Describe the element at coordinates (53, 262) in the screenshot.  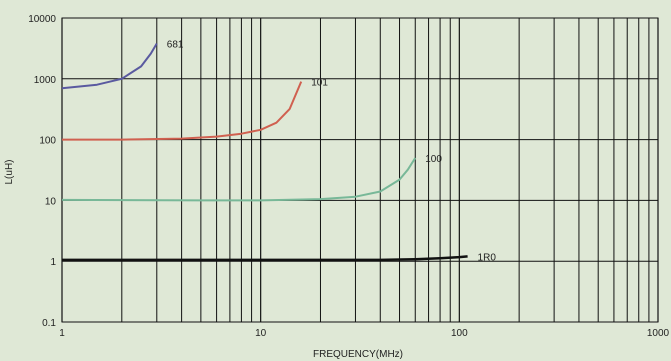
I see `y-tick-label: 1` at that location.